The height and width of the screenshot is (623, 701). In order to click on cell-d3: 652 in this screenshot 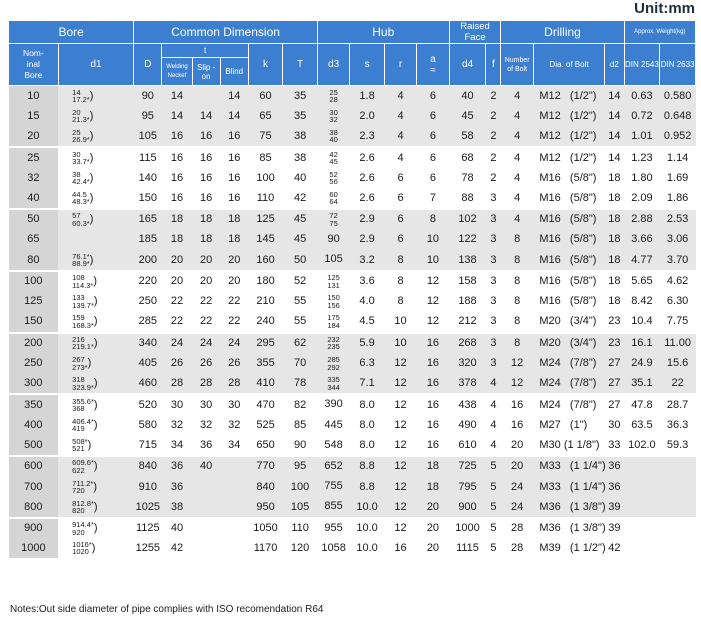, I will do `click(333, 466)`.